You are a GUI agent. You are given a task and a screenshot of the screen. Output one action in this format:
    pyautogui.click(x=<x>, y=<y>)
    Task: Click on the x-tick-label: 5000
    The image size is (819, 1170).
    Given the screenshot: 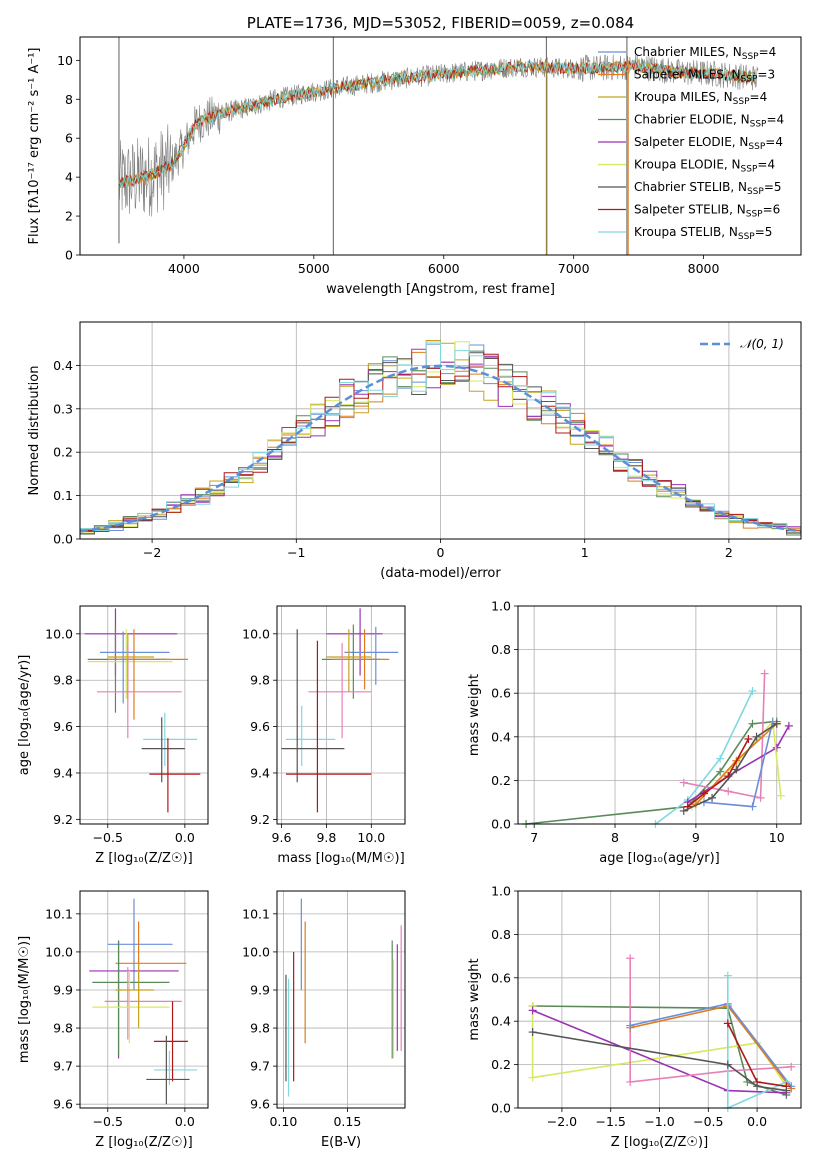 What is the action you would take?
    pyautogui.click(x=314, y=268)
    